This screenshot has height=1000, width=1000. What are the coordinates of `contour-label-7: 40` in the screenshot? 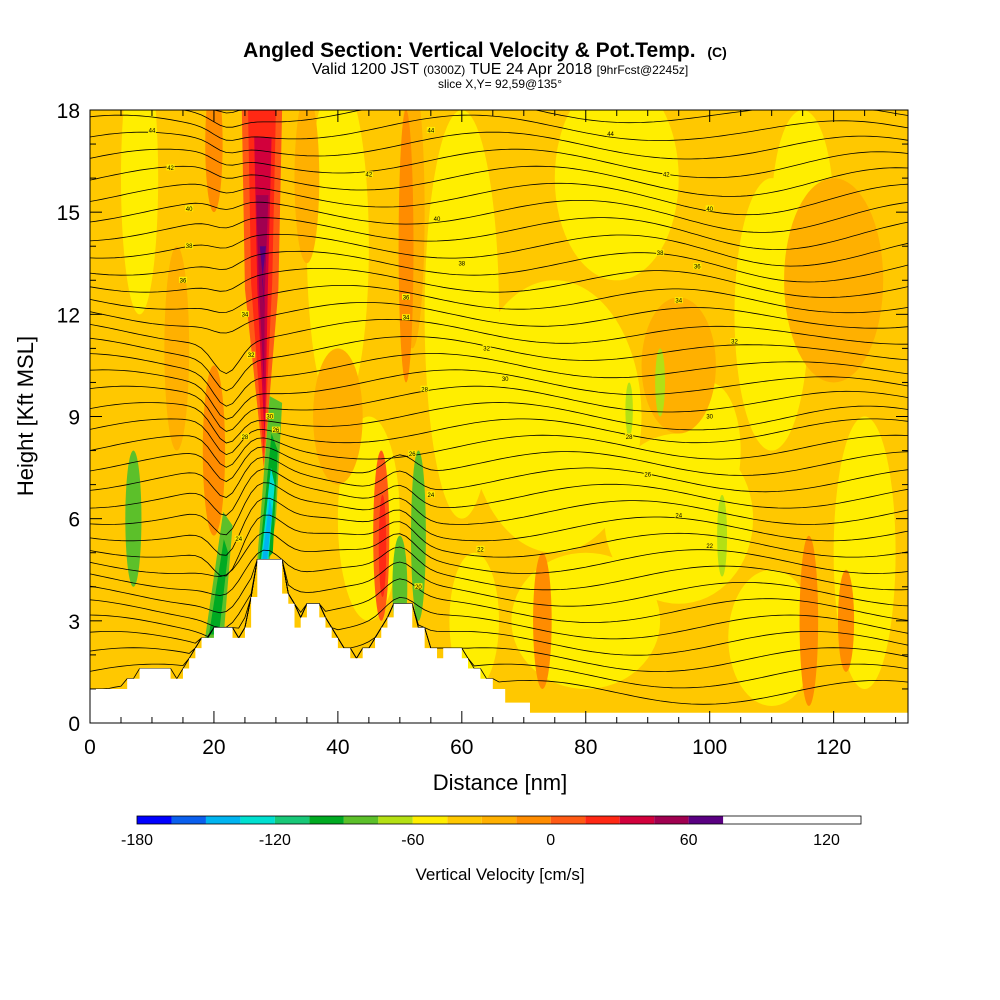 It's located at (437, 220).